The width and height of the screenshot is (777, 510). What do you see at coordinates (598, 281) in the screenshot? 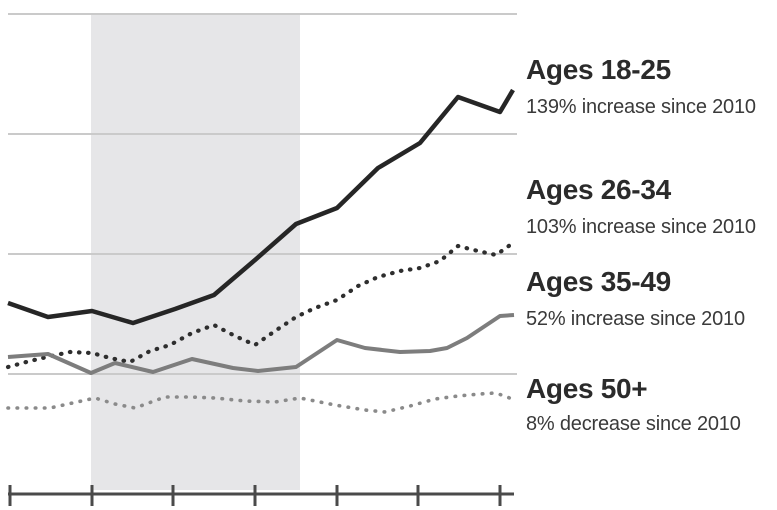
I see `legend-title-ages-35-49: Ages 35-49` at bounding box center [598, 281].